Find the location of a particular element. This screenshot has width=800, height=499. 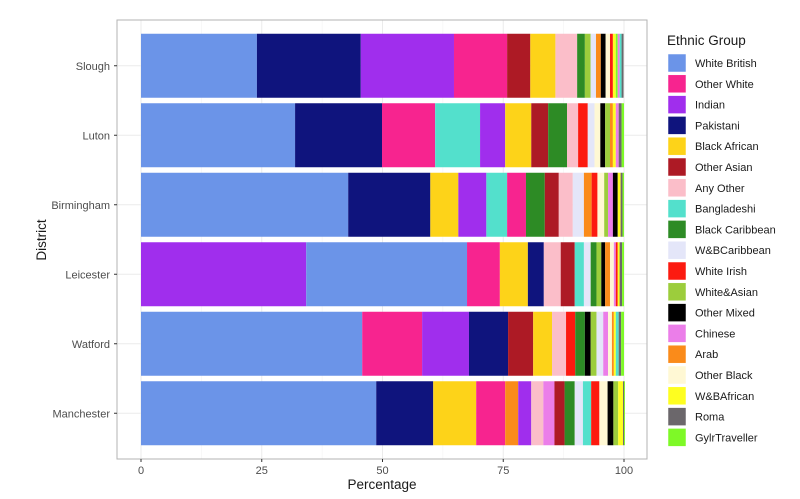

bar-leicester is located at coordinates (382, 274).